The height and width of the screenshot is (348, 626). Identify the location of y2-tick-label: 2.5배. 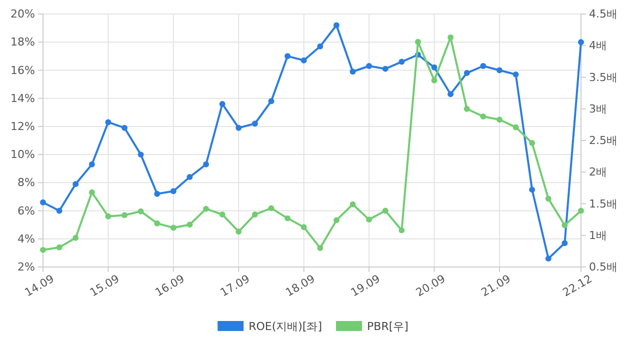
(603, 141).